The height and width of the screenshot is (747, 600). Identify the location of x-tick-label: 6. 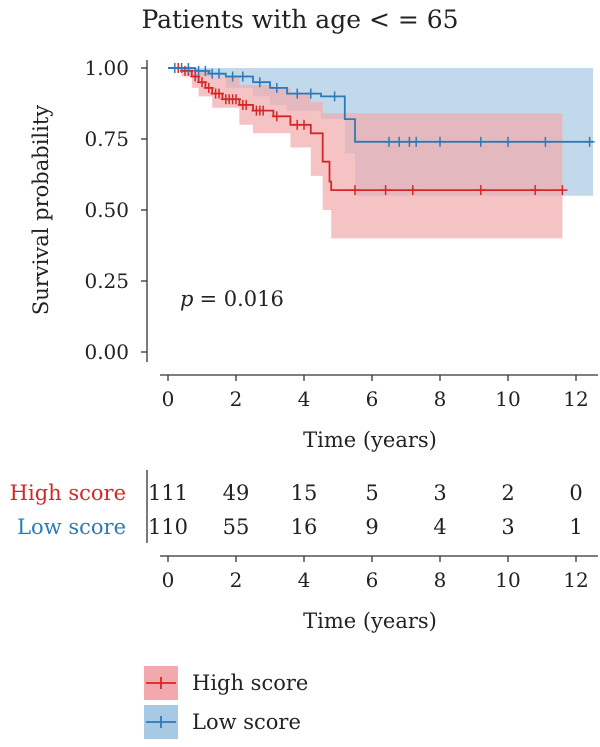
(372, 399).